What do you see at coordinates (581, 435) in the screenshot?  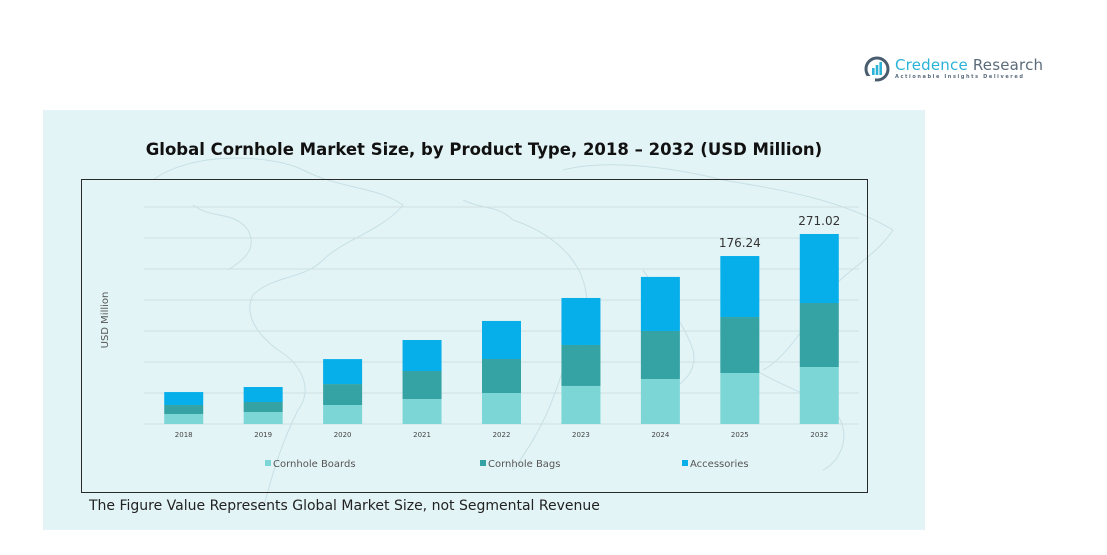 I see `x-tick-2023: 2023` at bounding box center [581, 435].